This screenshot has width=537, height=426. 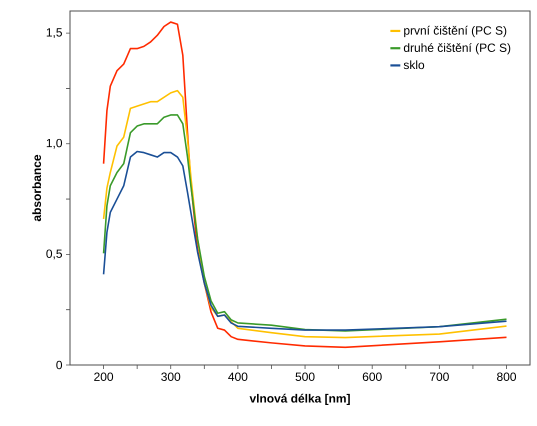 What do you see at coordinates (506, 376) in the screenshot?
I see `x-tick-label: 800` at bounding box center [506, 376].